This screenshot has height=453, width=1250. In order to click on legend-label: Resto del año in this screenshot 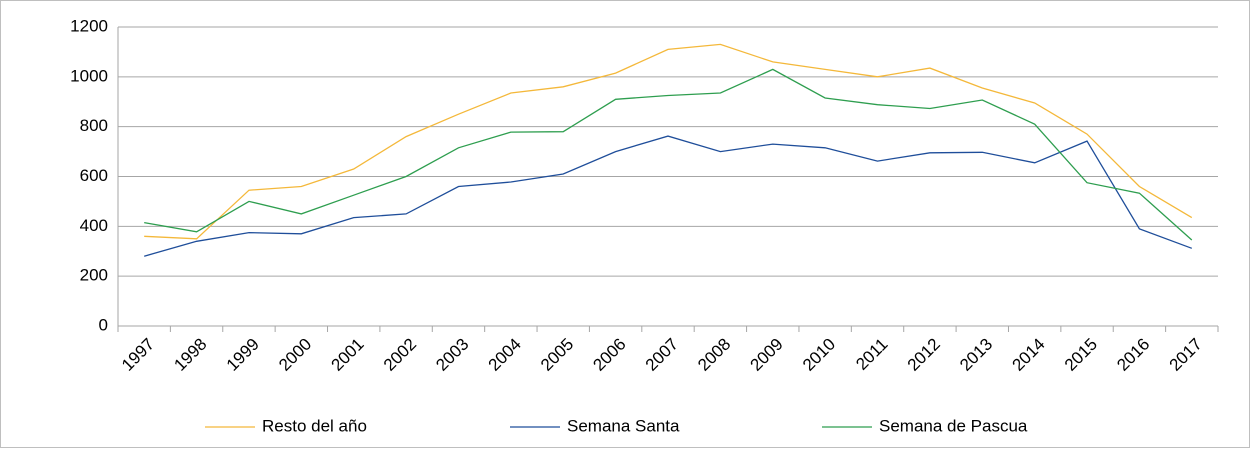, I will do `click(314, 425)`.